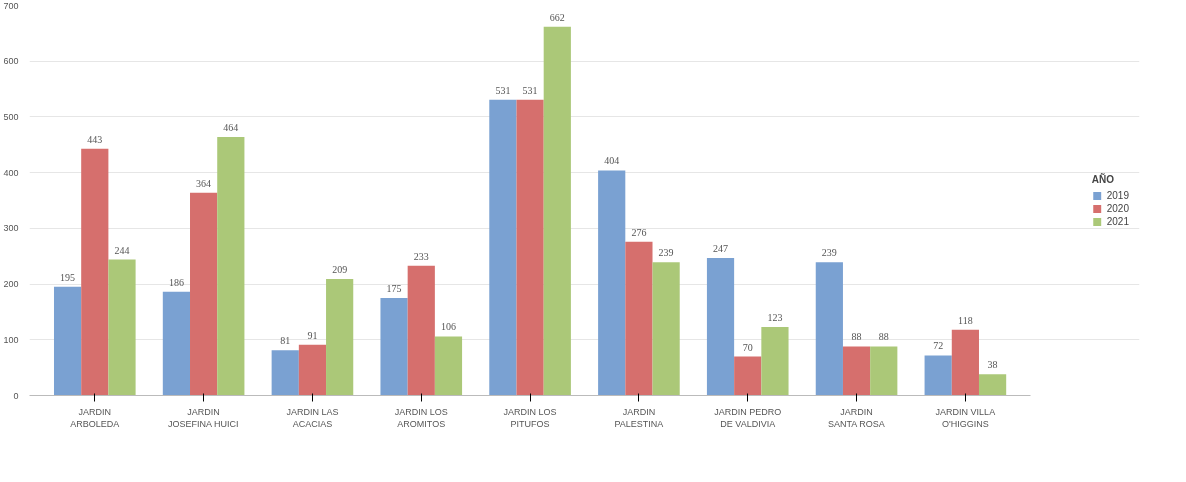 The height and width of the screenshot is (482, 1186). Describe the element at coordinates (122, 250) in the screenshot. I see `data-label: 244` at that location.